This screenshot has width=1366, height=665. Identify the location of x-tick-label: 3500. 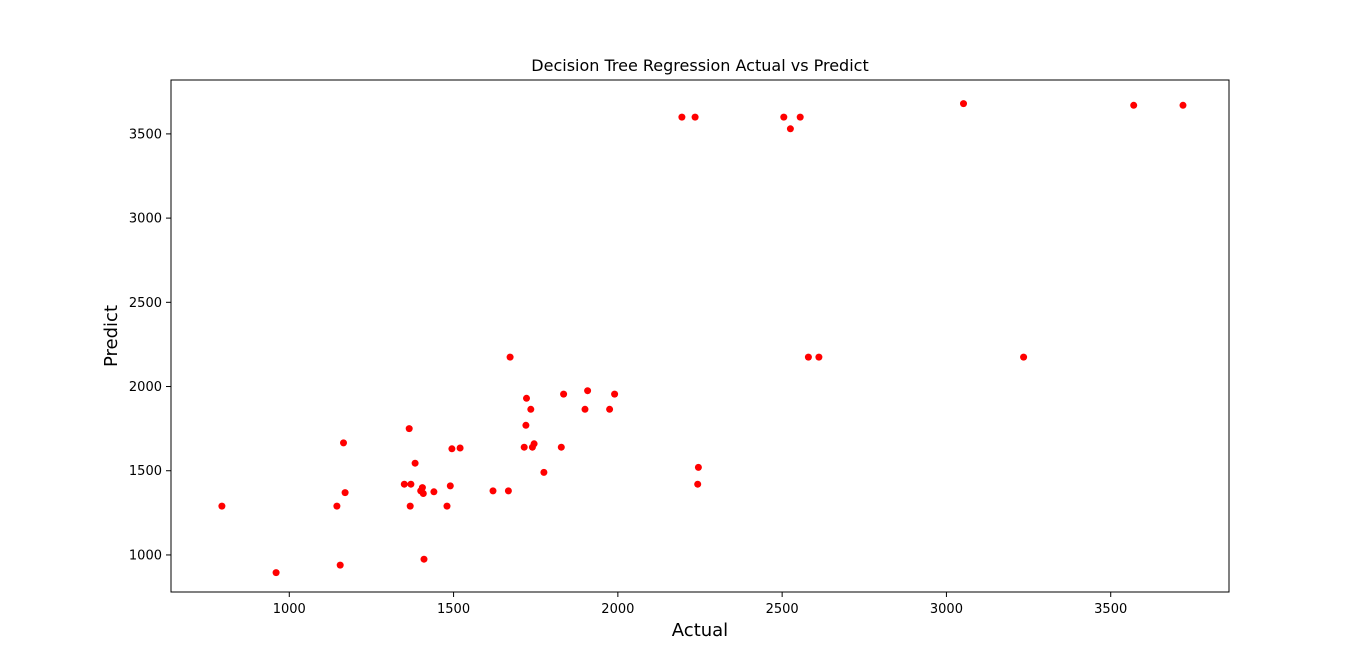
(1110, 609).